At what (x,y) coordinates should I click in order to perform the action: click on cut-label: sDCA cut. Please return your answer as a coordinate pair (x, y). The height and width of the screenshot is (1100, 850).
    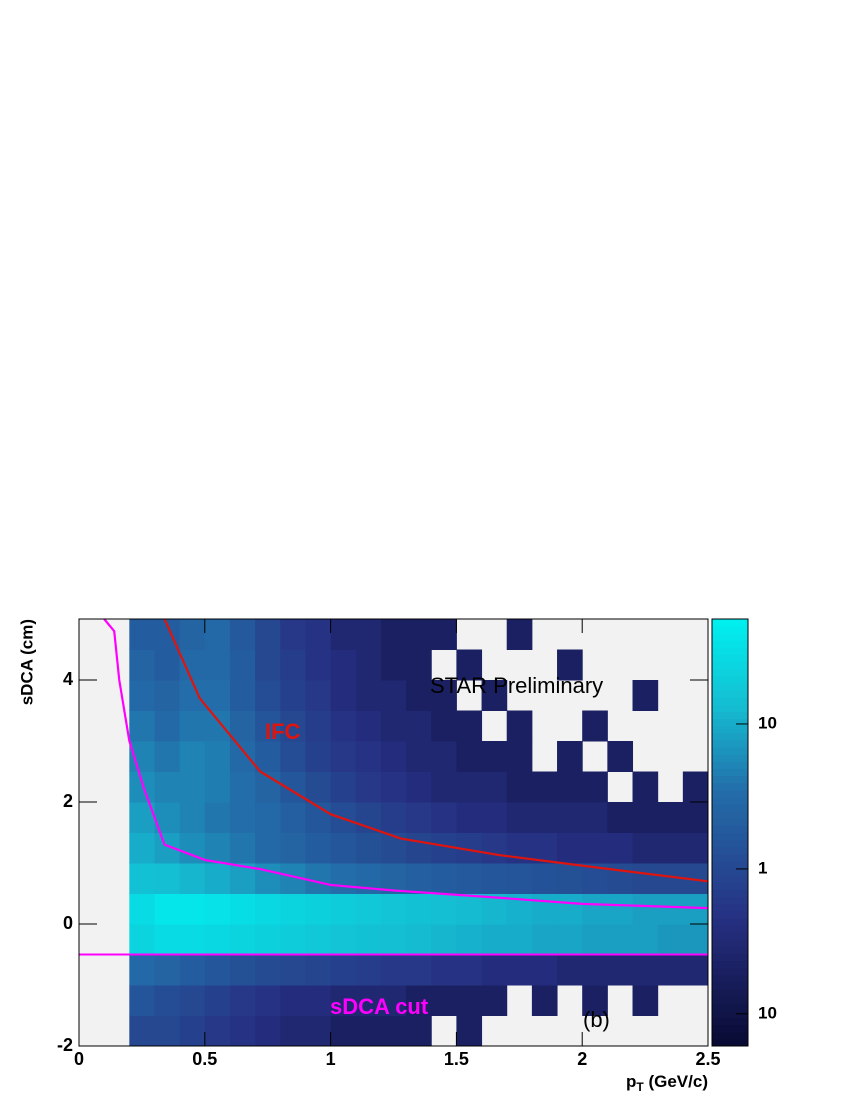
    Looking at the image, I should click on (379, 1006).